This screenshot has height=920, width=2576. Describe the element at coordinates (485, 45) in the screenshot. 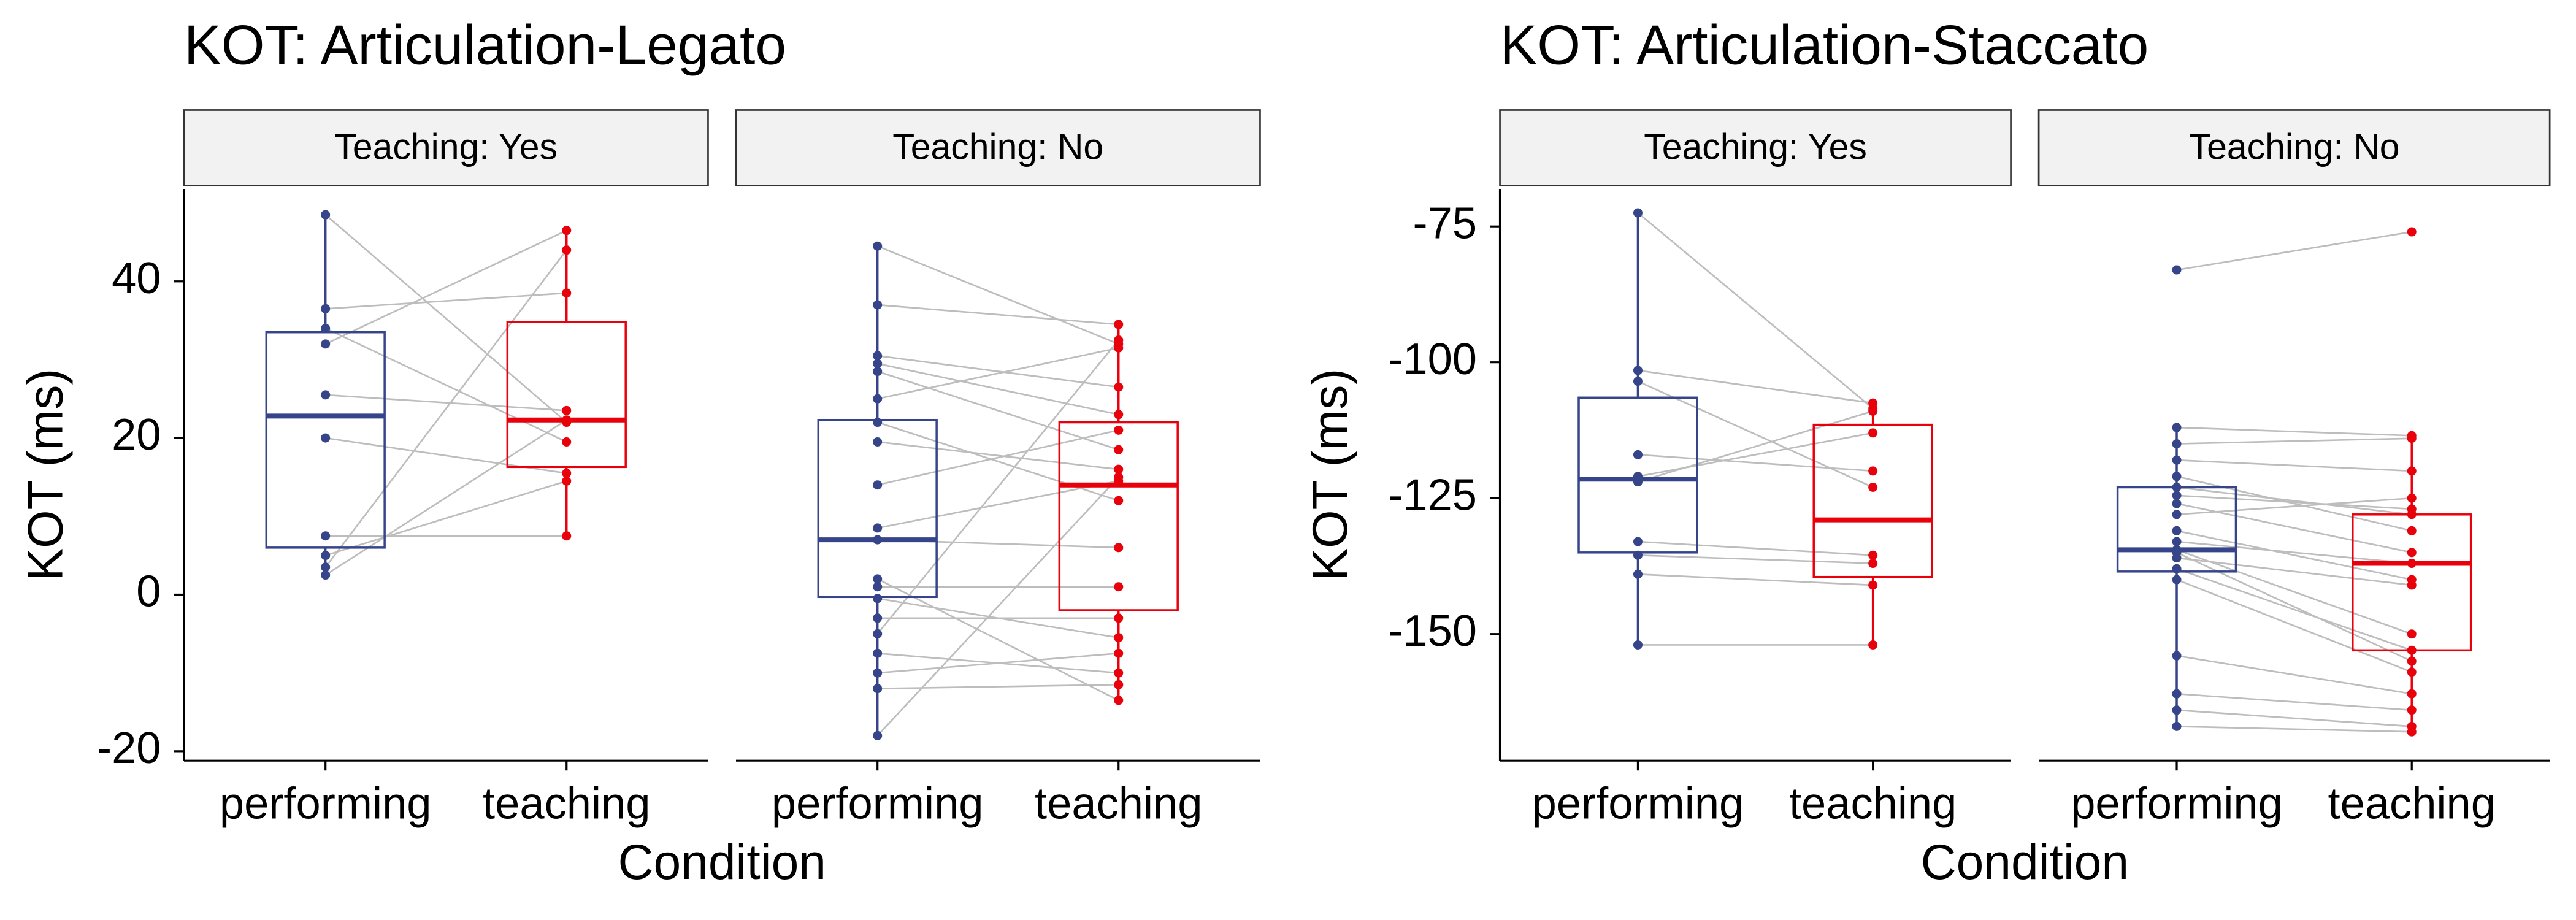

I see `chart-title: KOT: Articulation-Legato` at that location.